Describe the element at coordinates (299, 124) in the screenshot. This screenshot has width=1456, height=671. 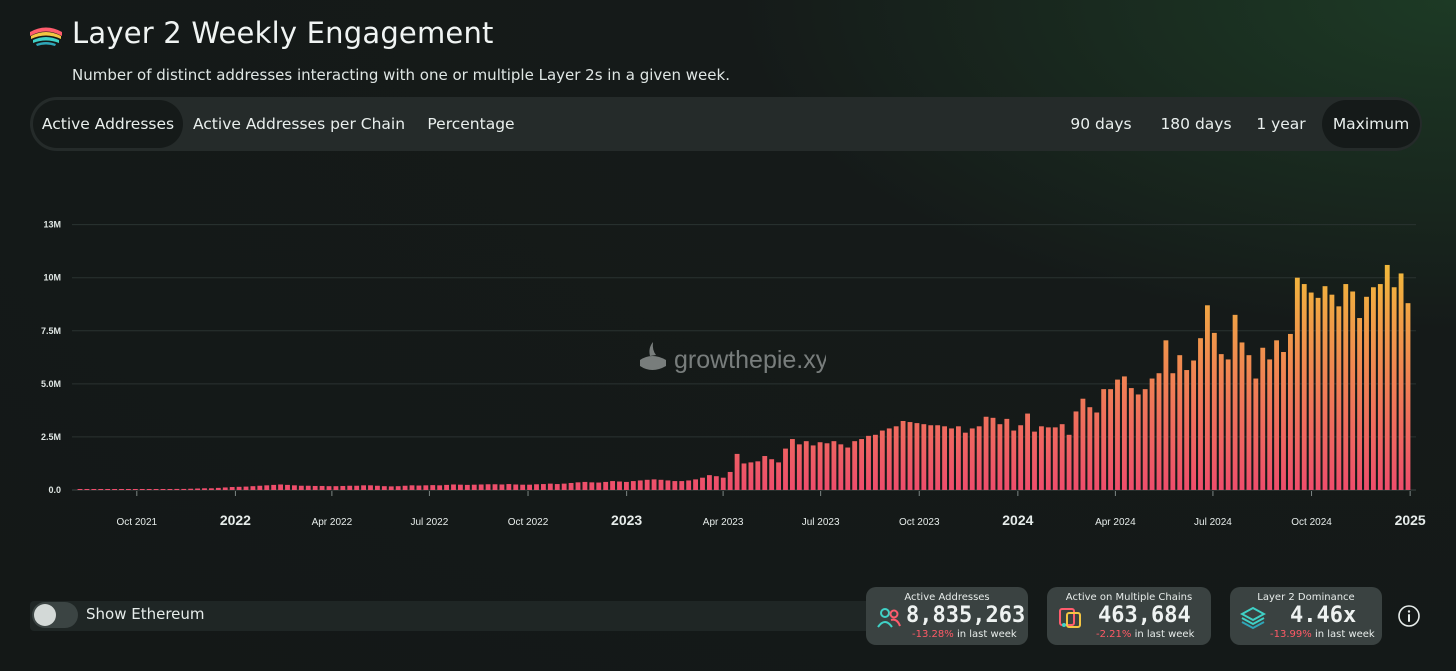
I see `tab-active-addresses-per-chain: Active Addresses per Chain` at that location.